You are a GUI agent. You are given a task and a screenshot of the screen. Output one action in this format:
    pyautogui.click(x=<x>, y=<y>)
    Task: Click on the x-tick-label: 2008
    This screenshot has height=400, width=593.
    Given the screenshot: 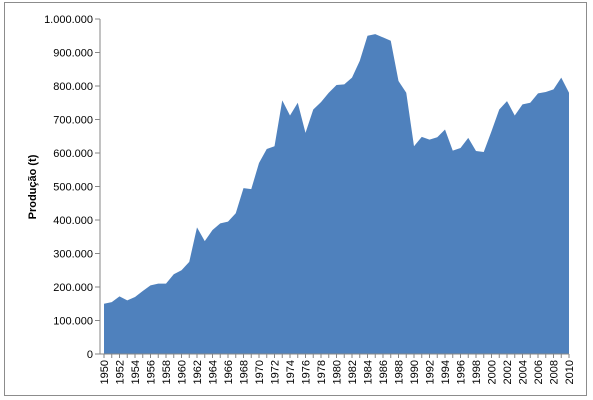 What is the action you would take?
    pyautogui.click(x=555, y=372)
    